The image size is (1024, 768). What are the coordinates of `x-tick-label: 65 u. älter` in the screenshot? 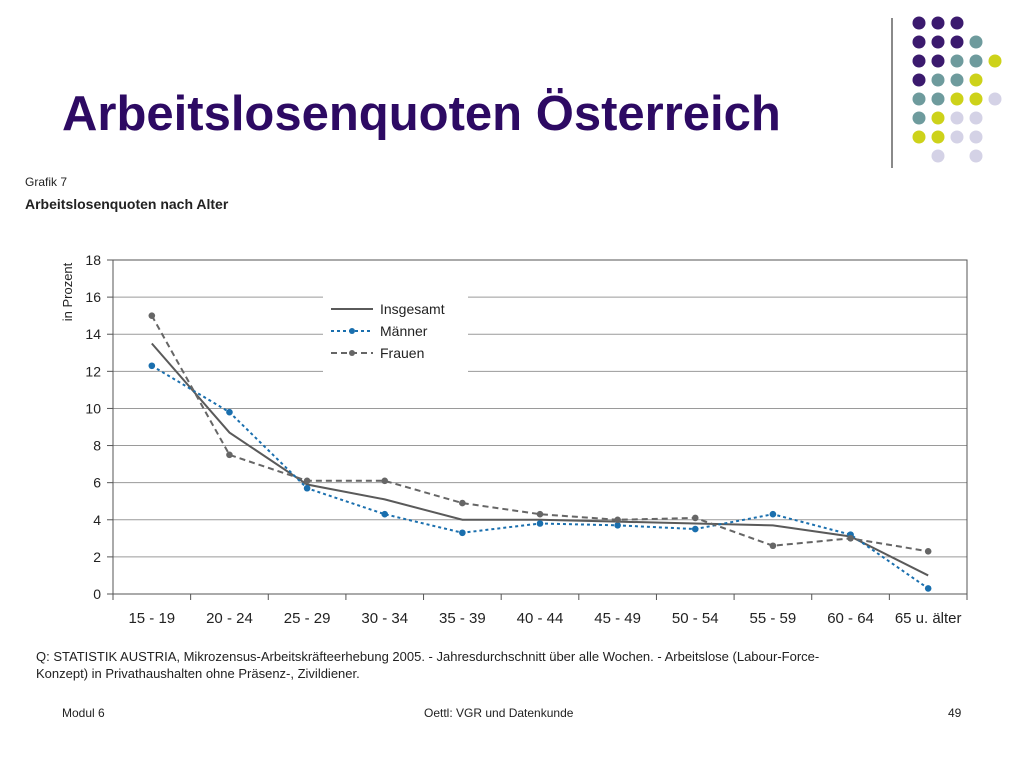 It's located at (928, 618).